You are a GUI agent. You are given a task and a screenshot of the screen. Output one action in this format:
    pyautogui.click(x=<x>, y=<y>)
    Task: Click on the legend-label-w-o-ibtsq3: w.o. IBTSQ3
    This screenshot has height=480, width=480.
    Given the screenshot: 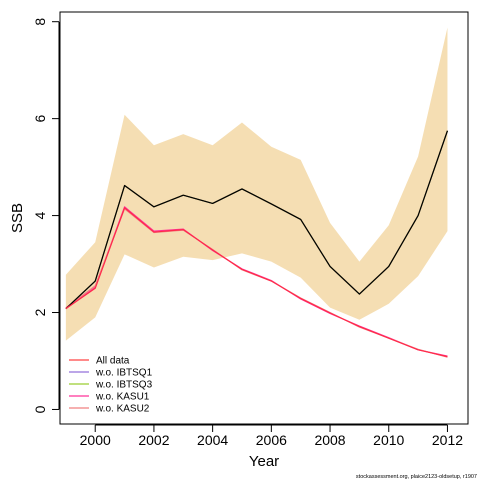 What is the action you would take?
    pyautogui.click(x=124, y=385)
    